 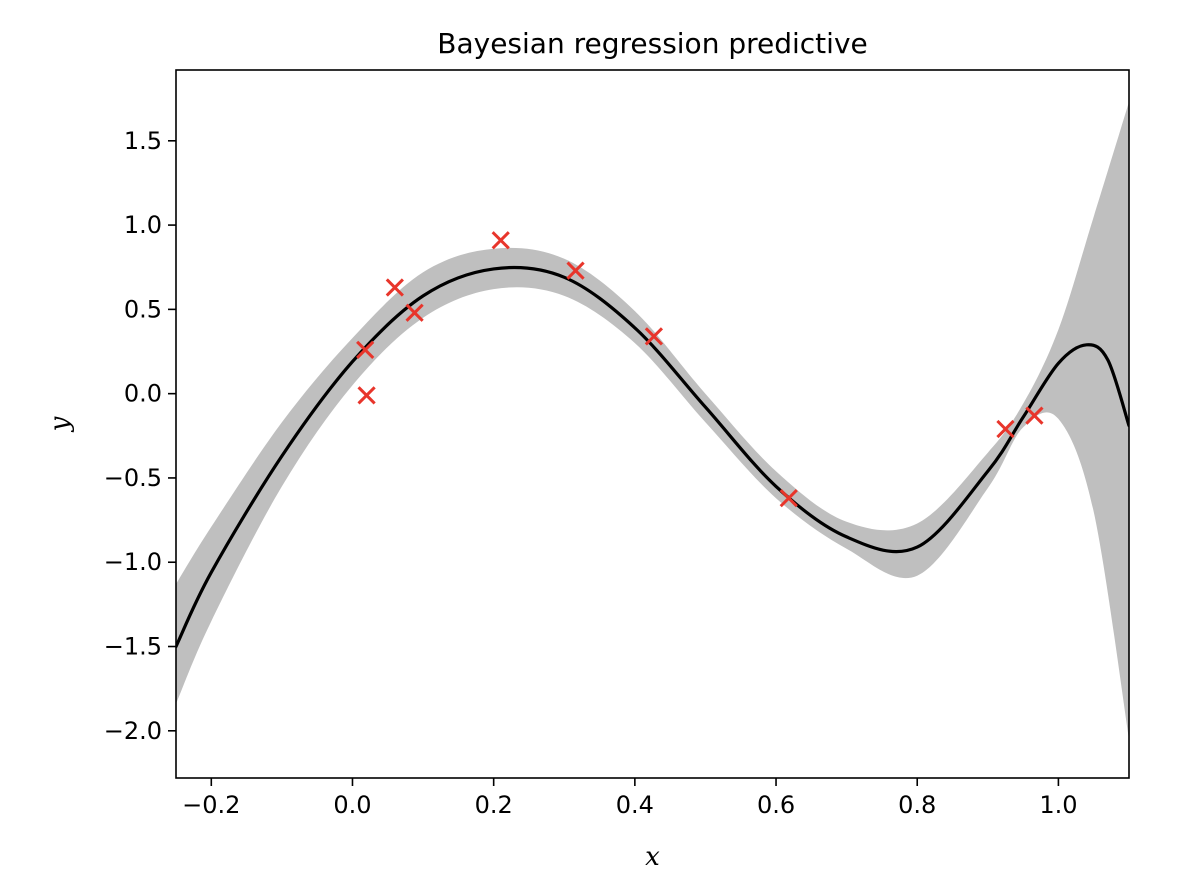 What do you see at coordinates (494, 805) in the screenshot?
I see `x-tick-label: 0.2` at bounding box center [494, 805].